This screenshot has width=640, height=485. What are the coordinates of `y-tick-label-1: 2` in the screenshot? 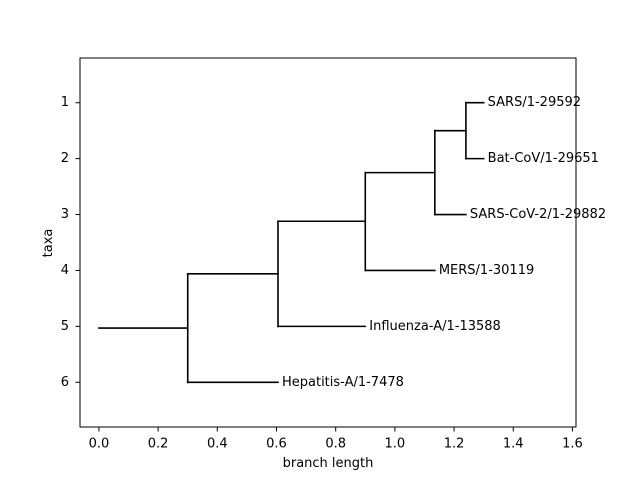 It's located at (65, 158).